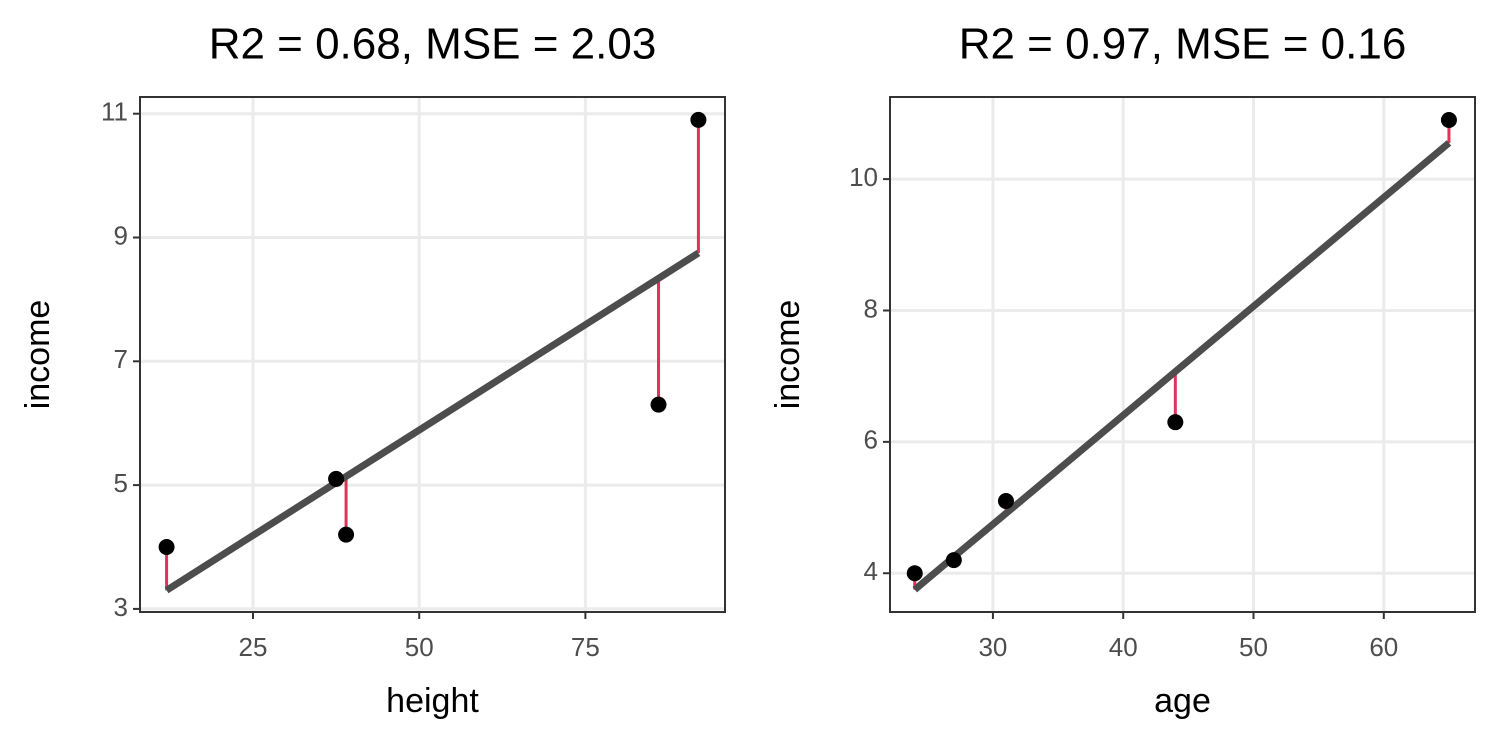  Describe the element at coordinates (121, 235) in the screenshot. I see `y-tick-label: 9` at that location.